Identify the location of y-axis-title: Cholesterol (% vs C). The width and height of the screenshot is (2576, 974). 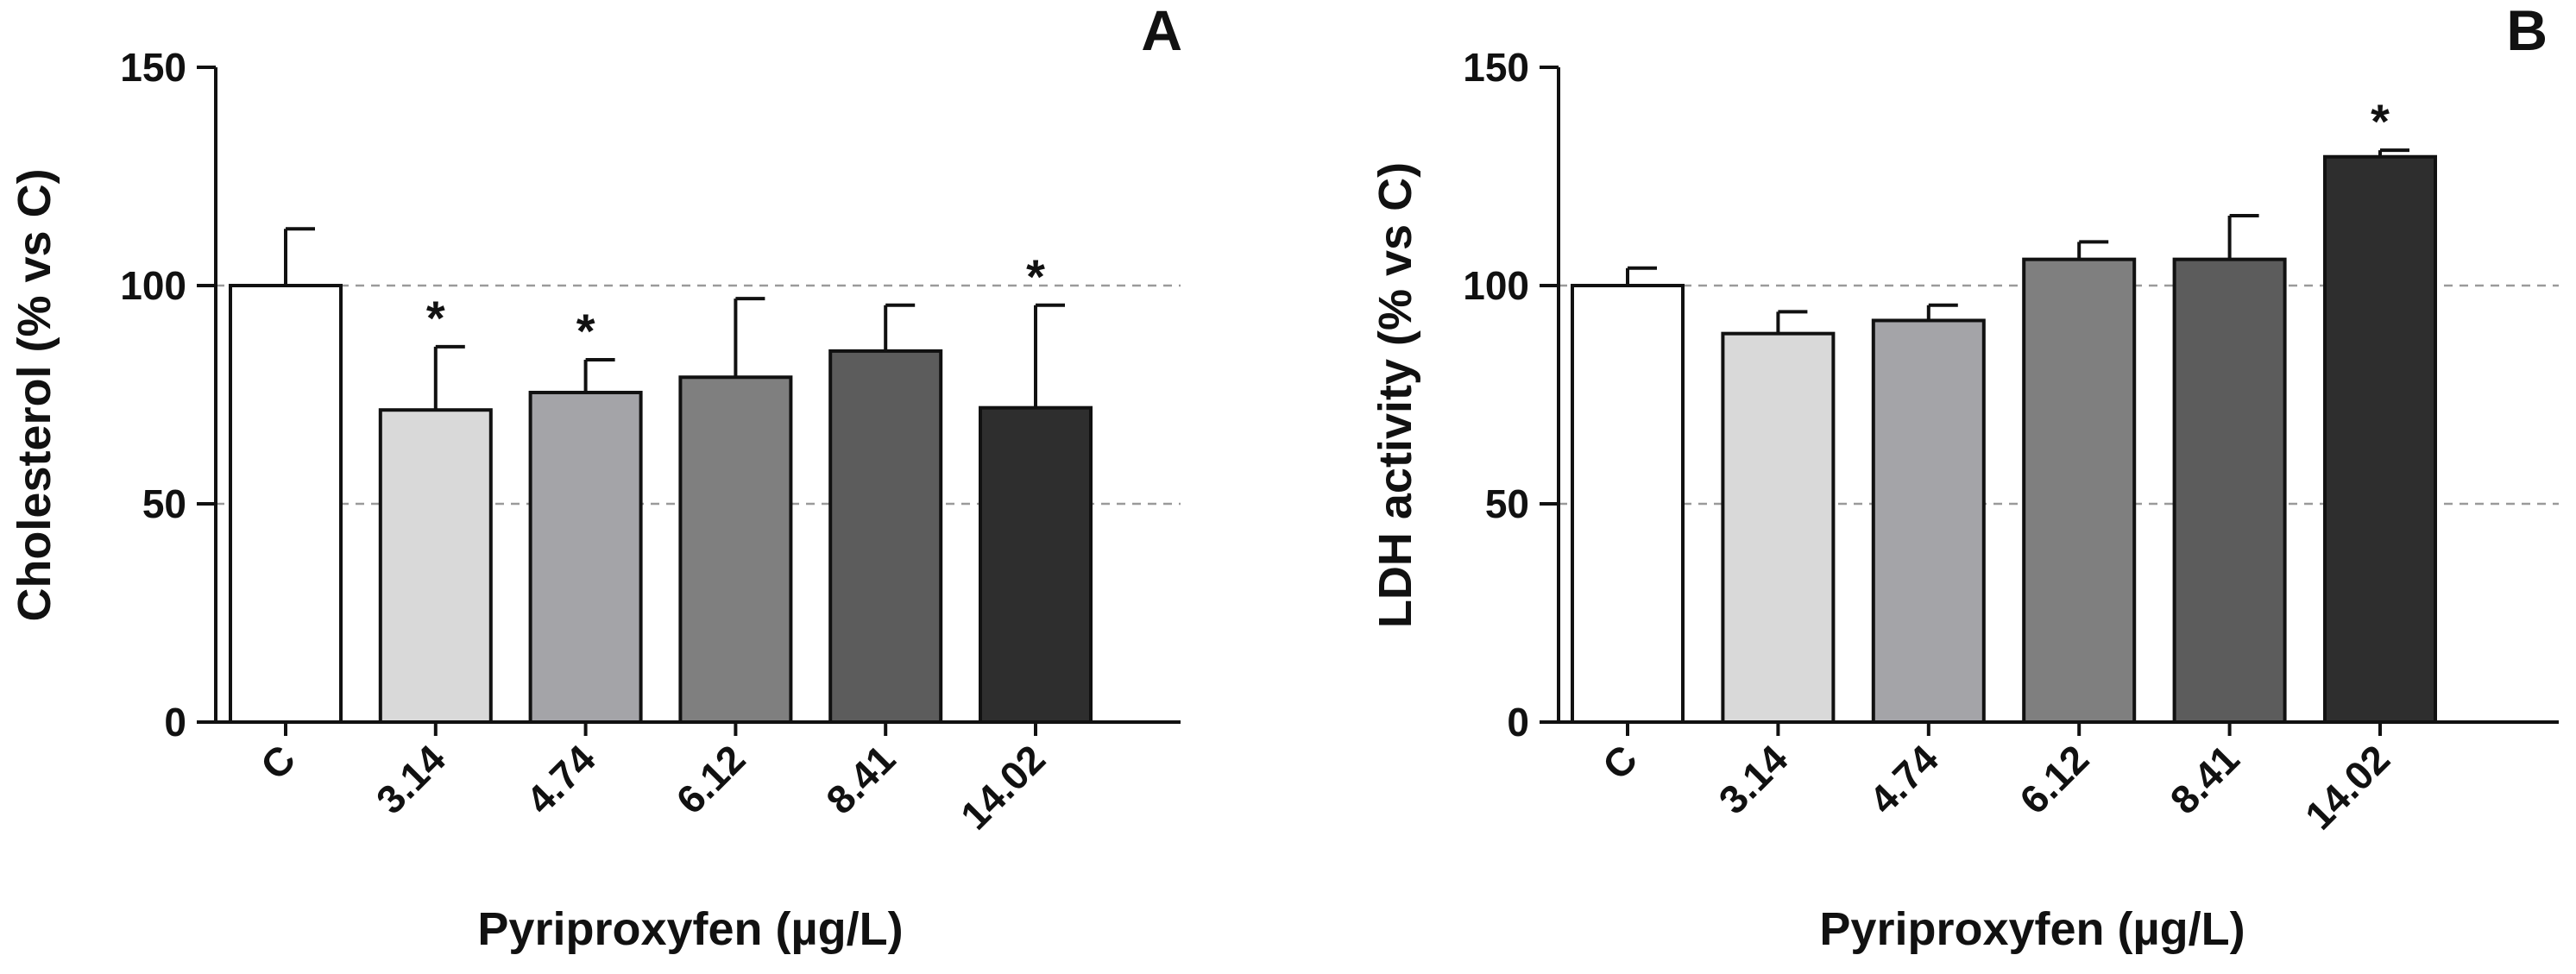
(34, 394).